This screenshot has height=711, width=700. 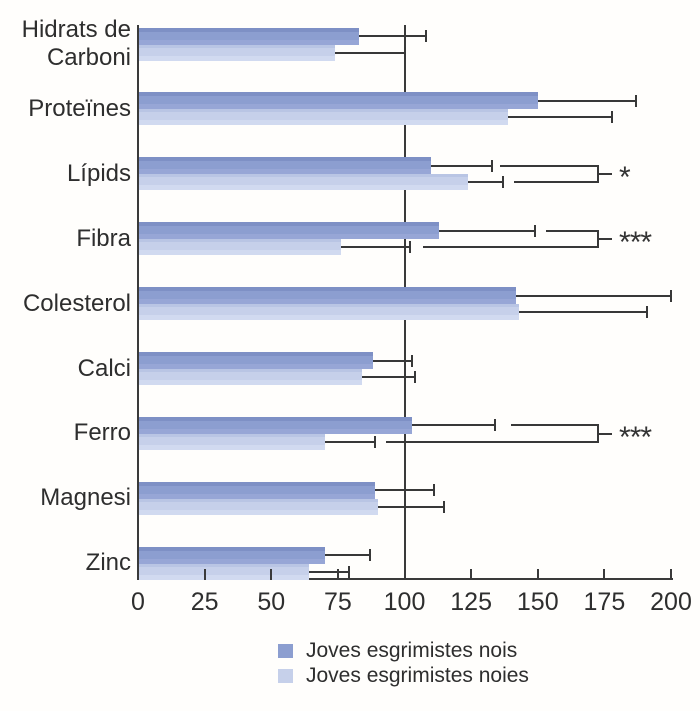 What do you see at coordinates (240, 247) in the screenshot?
I see `bar-fibra-noies` at bounding box center [240, 247].